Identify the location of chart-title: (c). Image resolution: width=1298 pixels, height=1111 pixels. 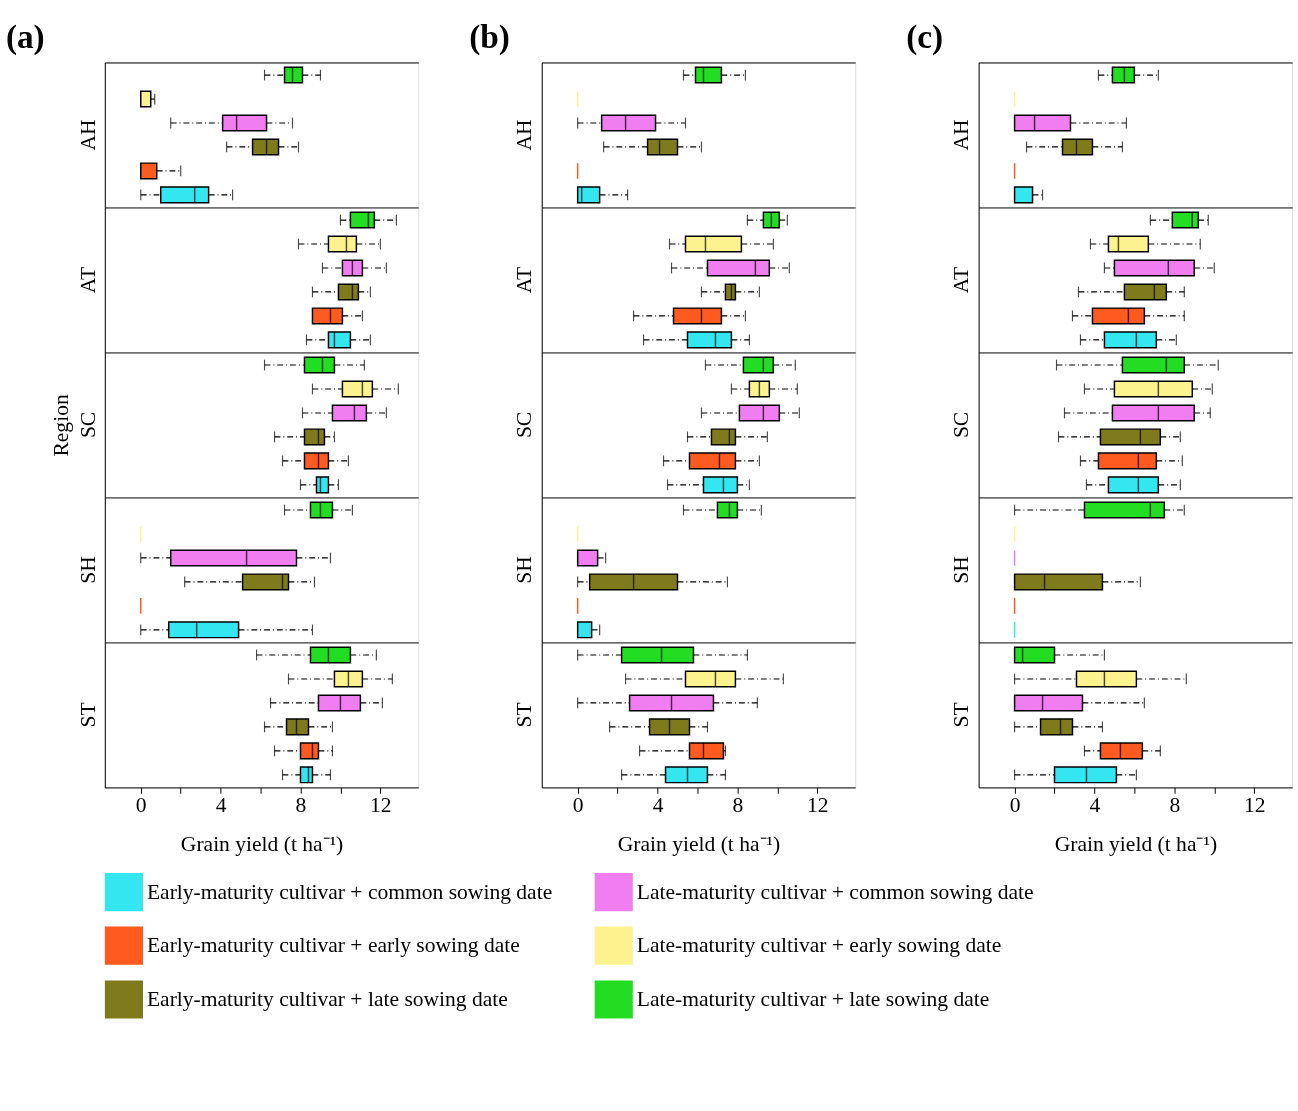
(925, 36).